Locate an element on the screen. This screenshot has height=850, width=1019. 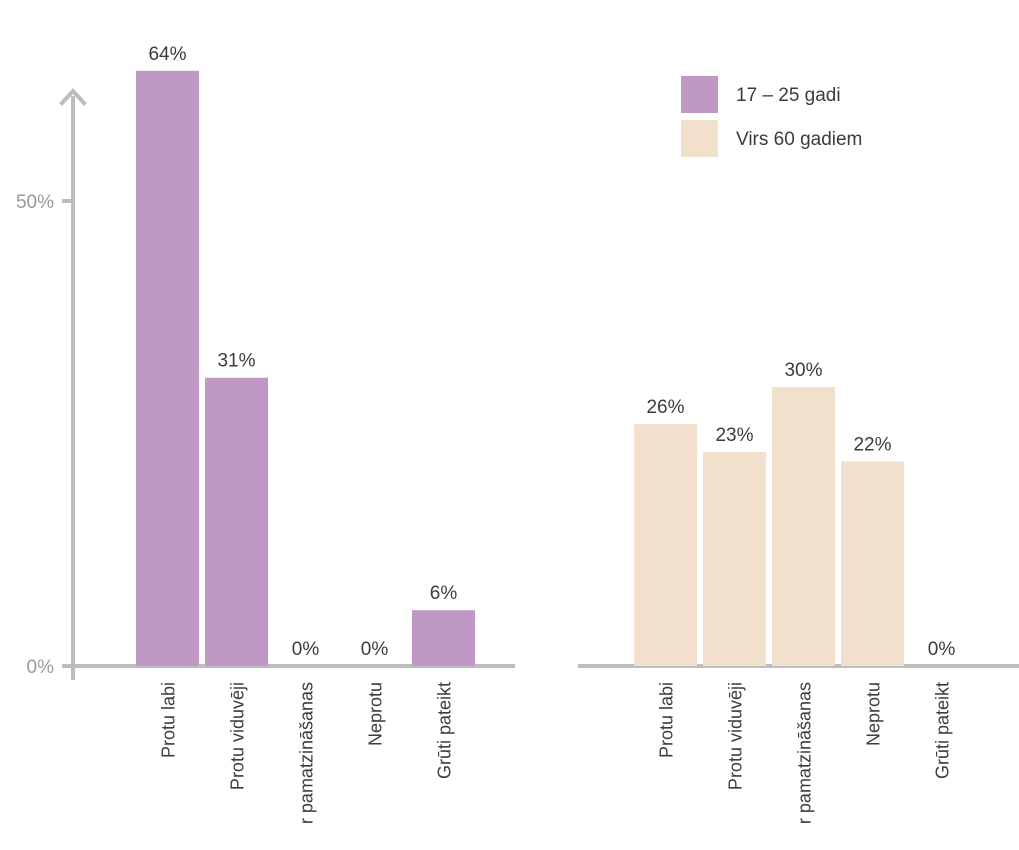
data-label: 23% is located at coordinates (734, 435).